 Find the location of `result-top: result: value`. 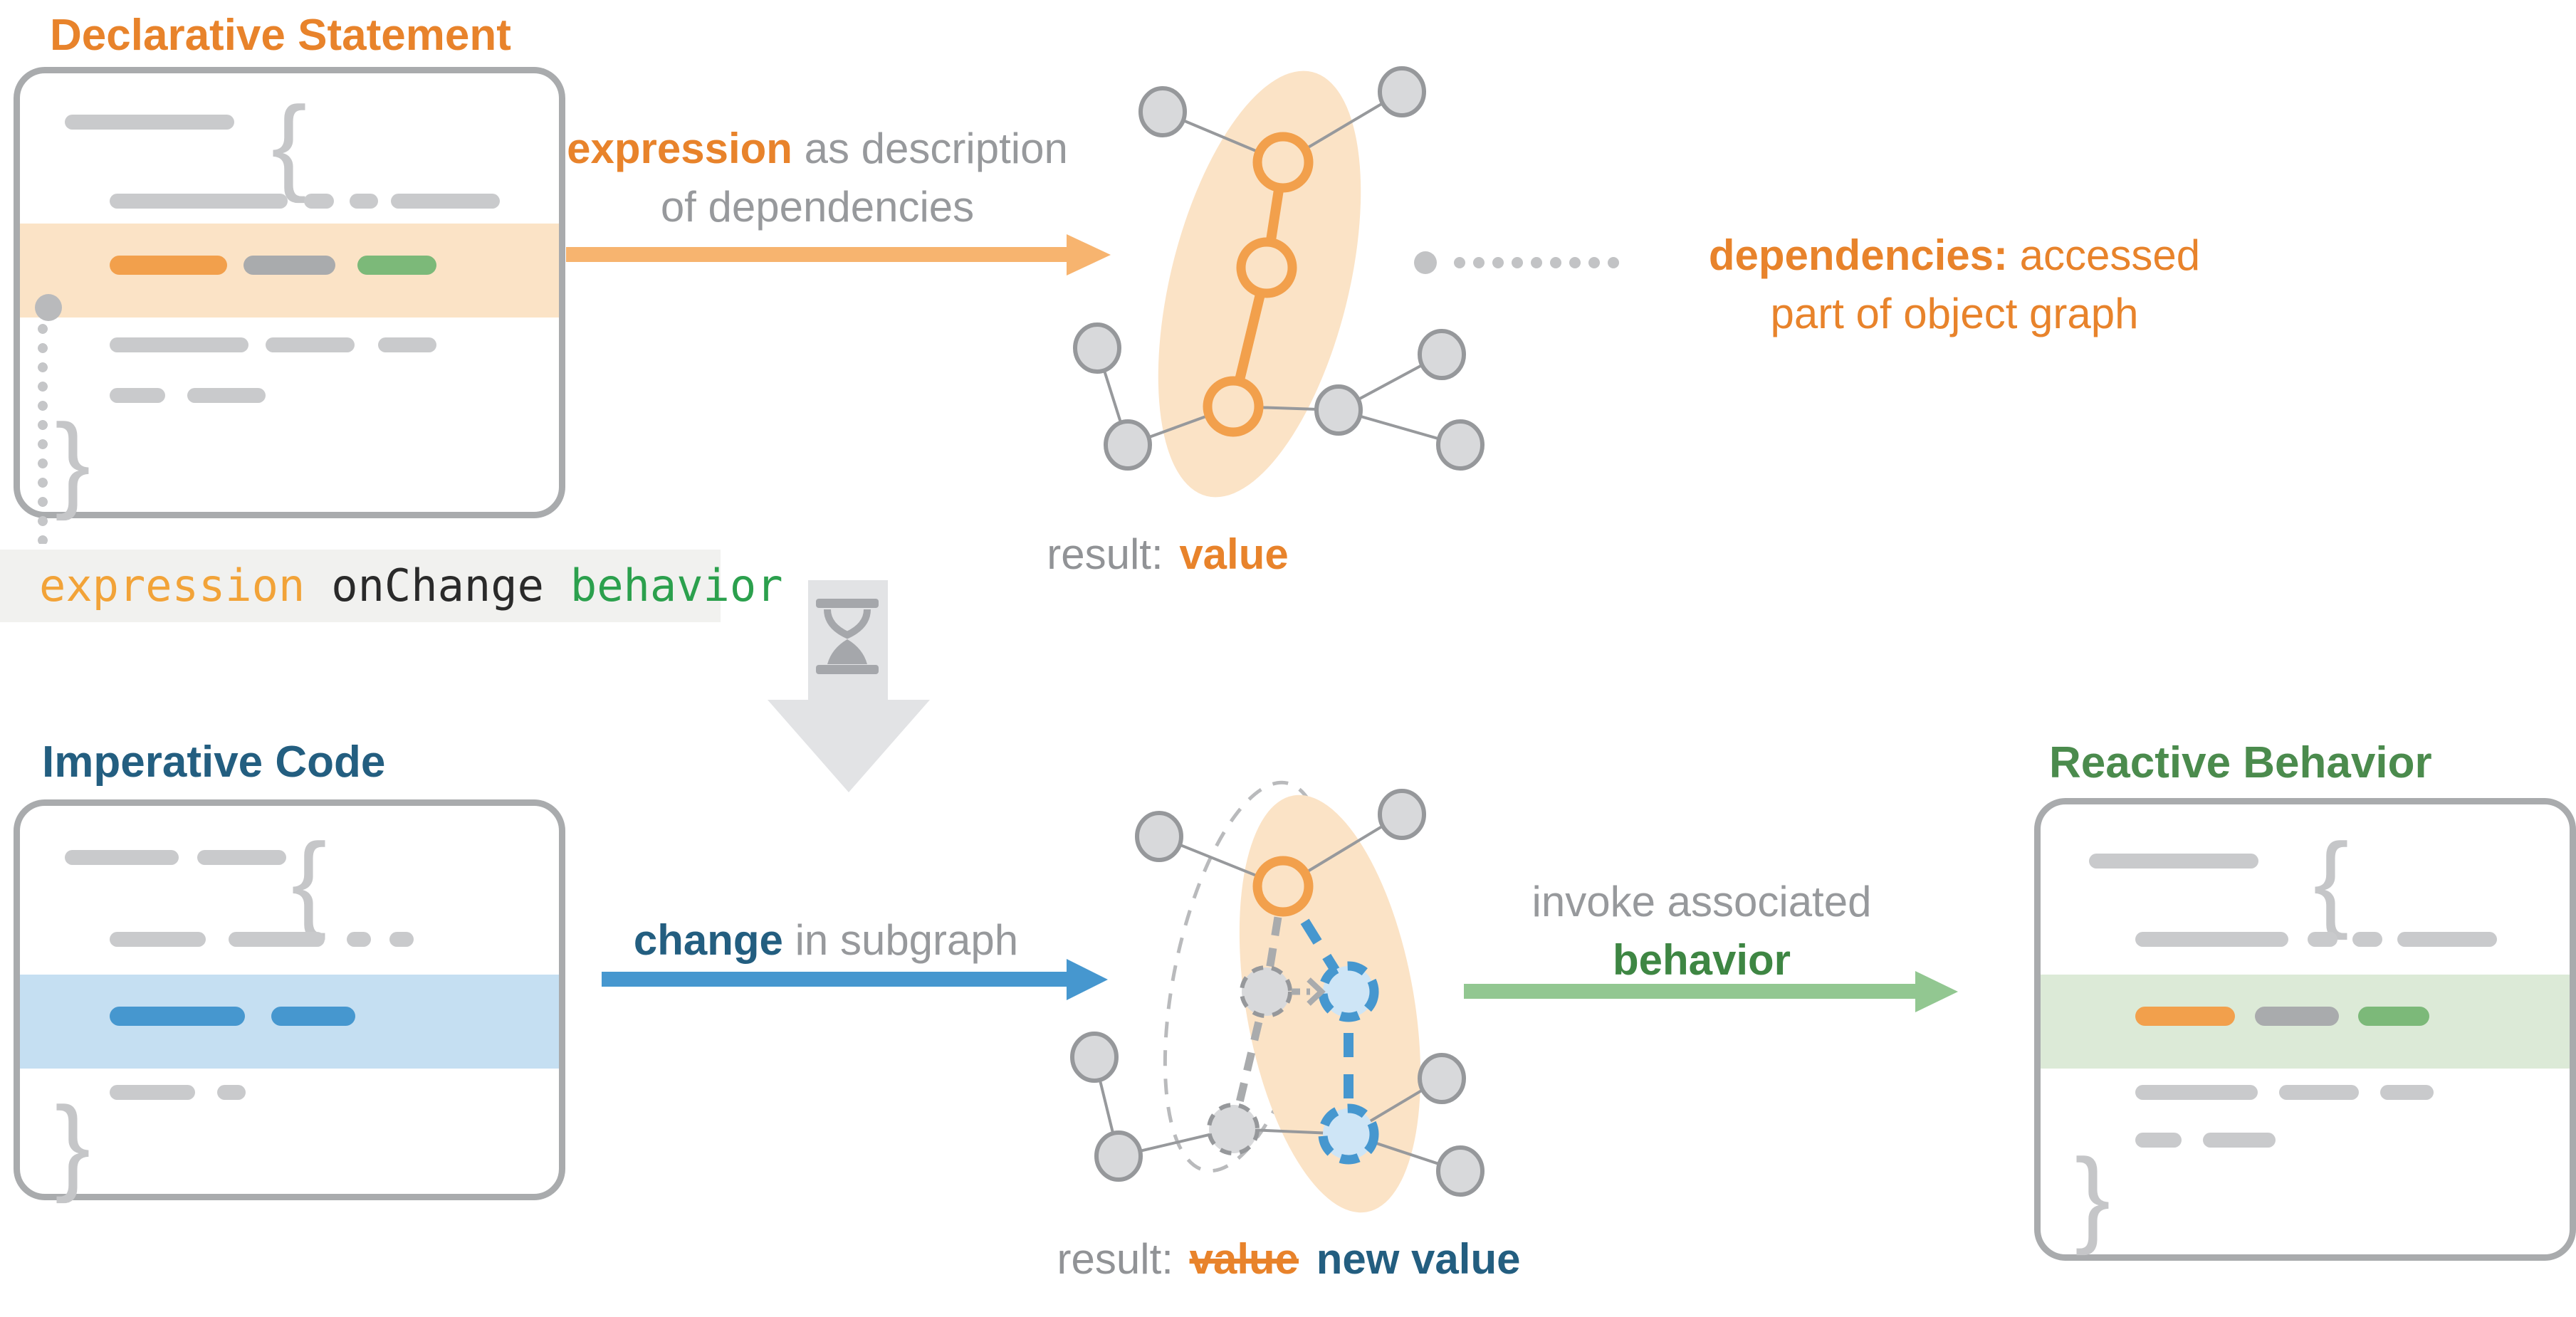

result-top: result: value is located at coordinates (1167, 554).